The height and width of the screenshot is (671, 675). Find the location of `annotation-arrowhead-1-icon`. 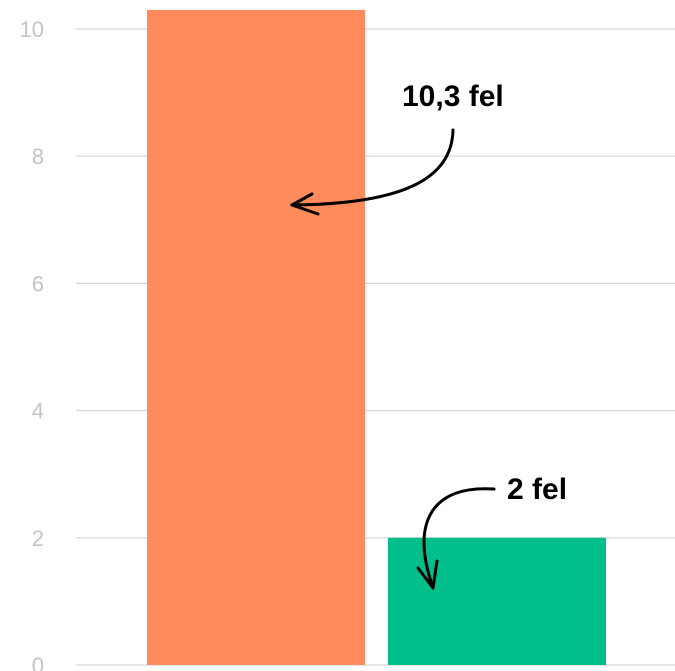

annotation-arrowhead-1-icon is located at coordinates (305, 204).